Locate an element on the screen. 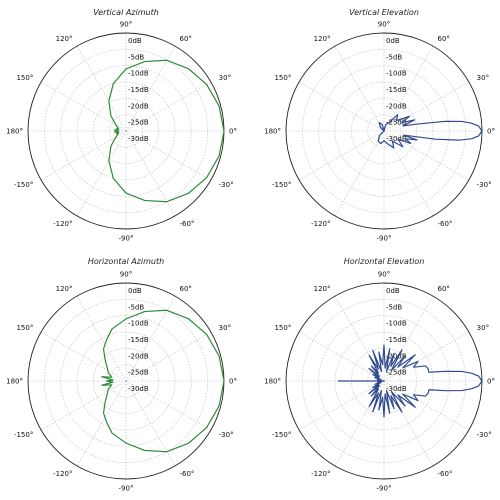 The height and width of the screenshot is (500, 500). angle-tick-label: -60° is located at coordinates (187, 224).